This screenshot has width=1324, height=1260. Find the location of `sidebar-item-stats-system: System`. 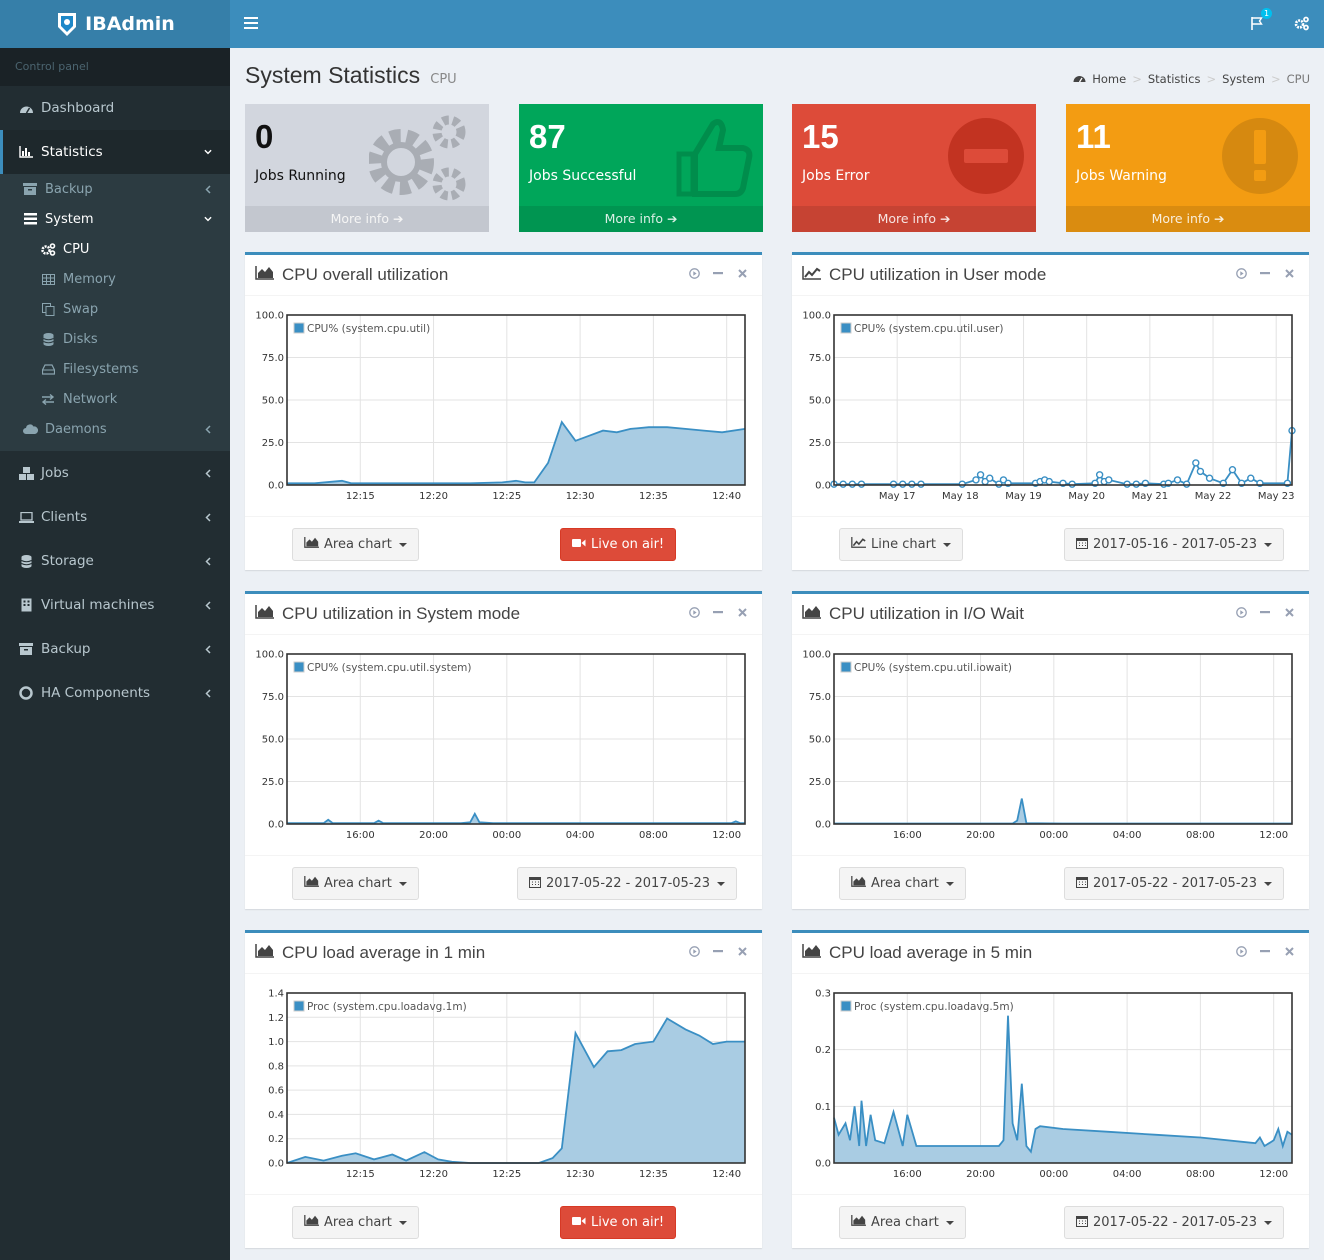

sidebar-item-stats-system: System is located at coordinates (115, 219).